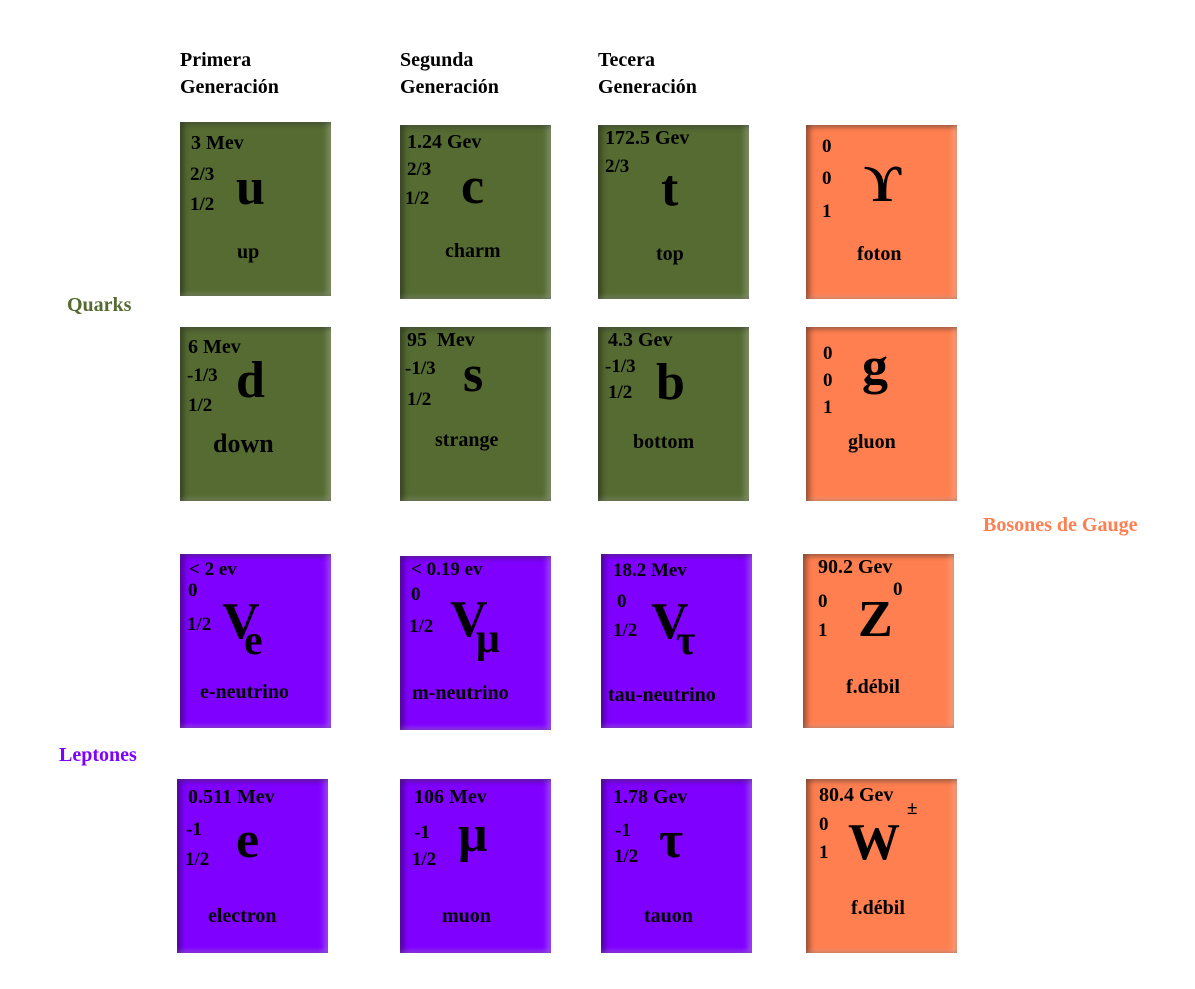  I want to click on mass: < 0.19 ev, so click(447, 569).